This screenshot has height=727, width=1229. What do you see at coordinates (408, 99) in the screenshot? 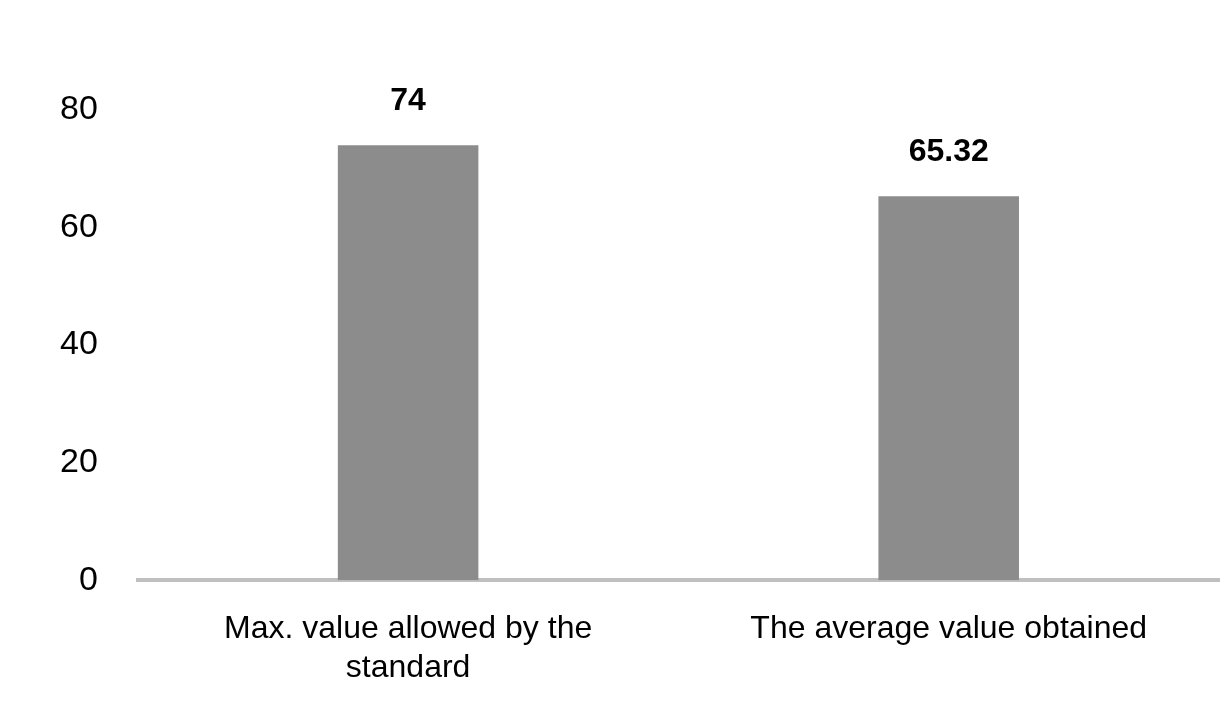
I see `data-label: 74` at bounding box center [408, 99].